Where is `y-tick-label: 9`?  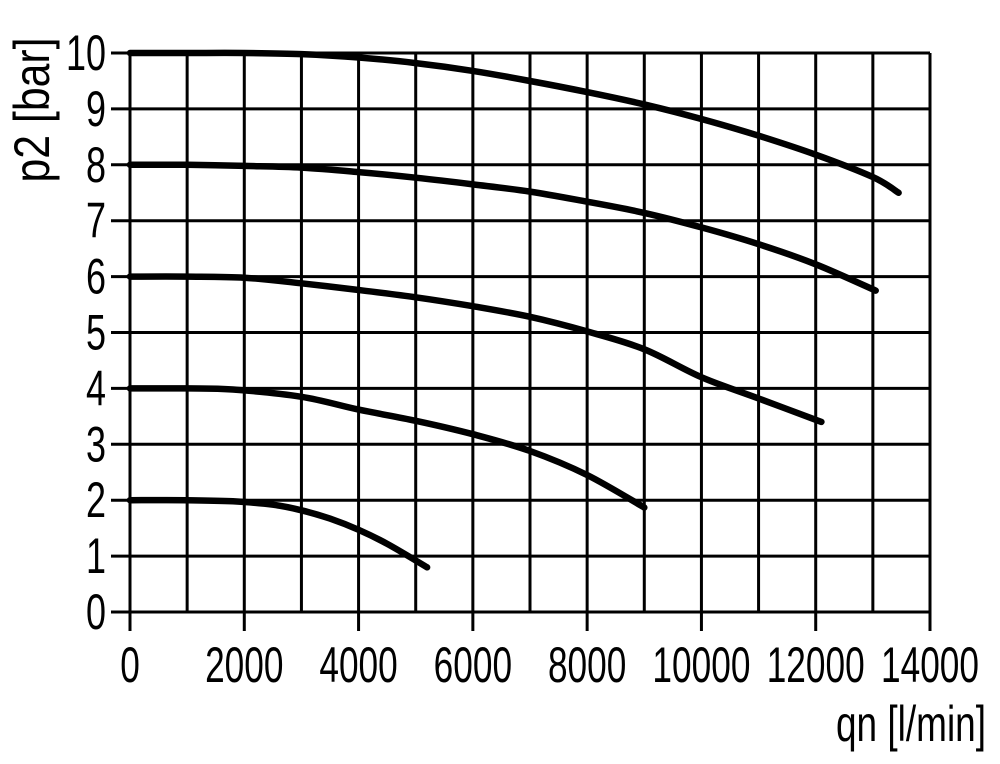
y-tick-label: 9 is located at coordinates (96, 109).